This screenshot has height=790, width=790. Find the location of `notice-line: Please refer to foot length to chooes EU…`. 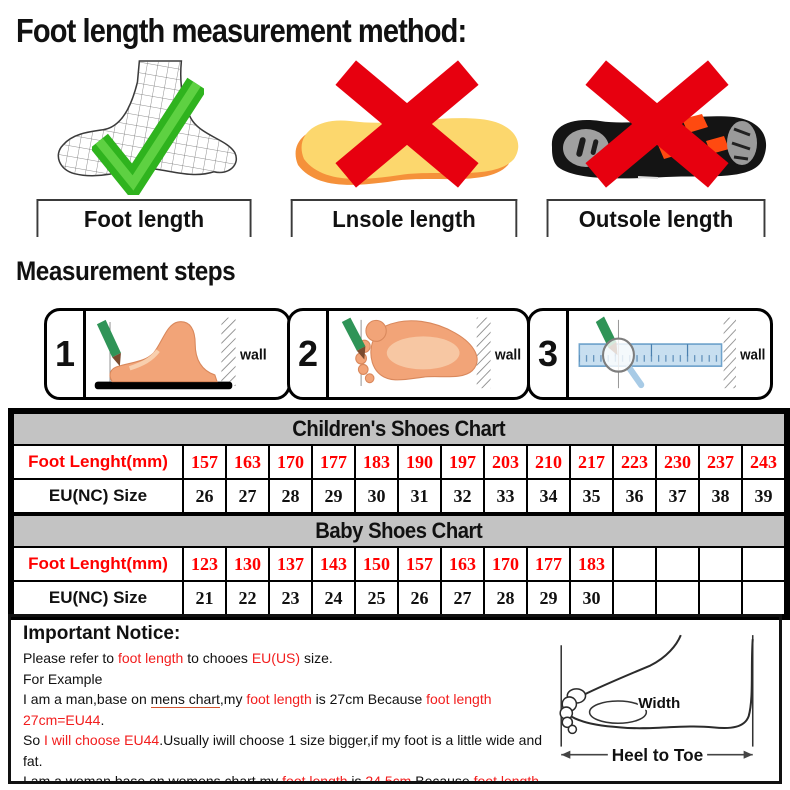

notice-line: Please refer to foot length to chooes EU… is located at coordinates (293, 658).